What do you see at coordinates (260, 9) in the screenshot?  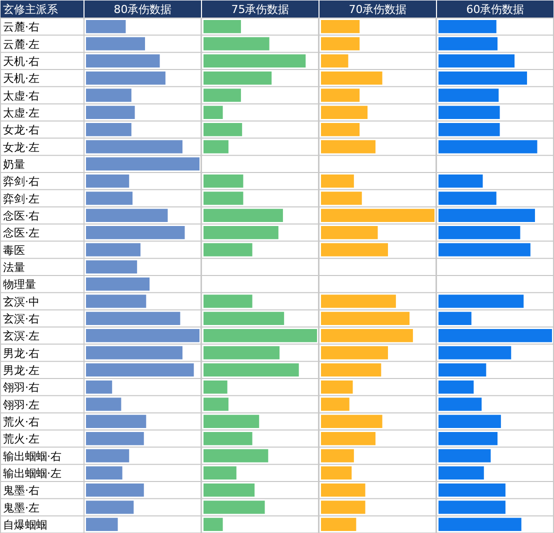 I see `chart-title: 75承伤数据` at bounding box center [260, 9].